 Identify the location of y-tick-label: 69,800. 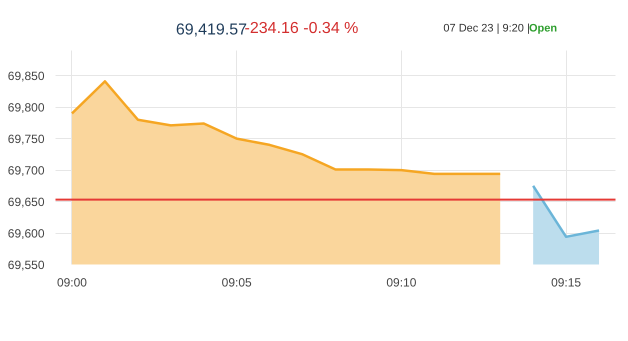
(26, 107).